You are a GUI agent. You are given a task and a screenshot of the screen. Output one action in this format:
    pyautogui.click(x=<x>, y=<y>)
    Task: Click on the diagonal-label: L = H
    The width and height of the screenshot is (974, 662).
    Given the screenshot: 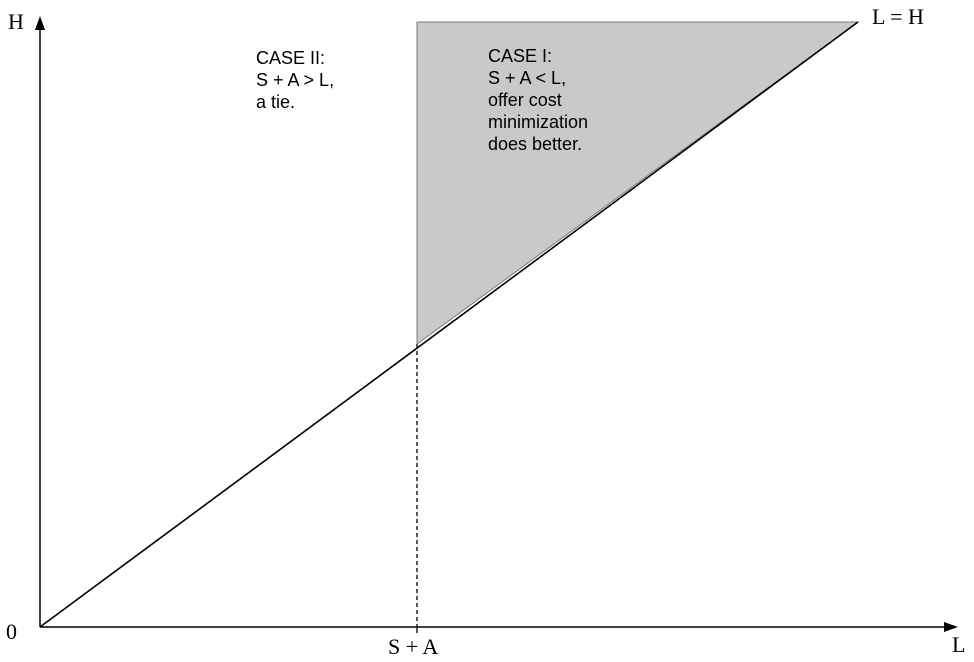 What is the action you would take?
    pyautogui.click(x=898, y=16)
    